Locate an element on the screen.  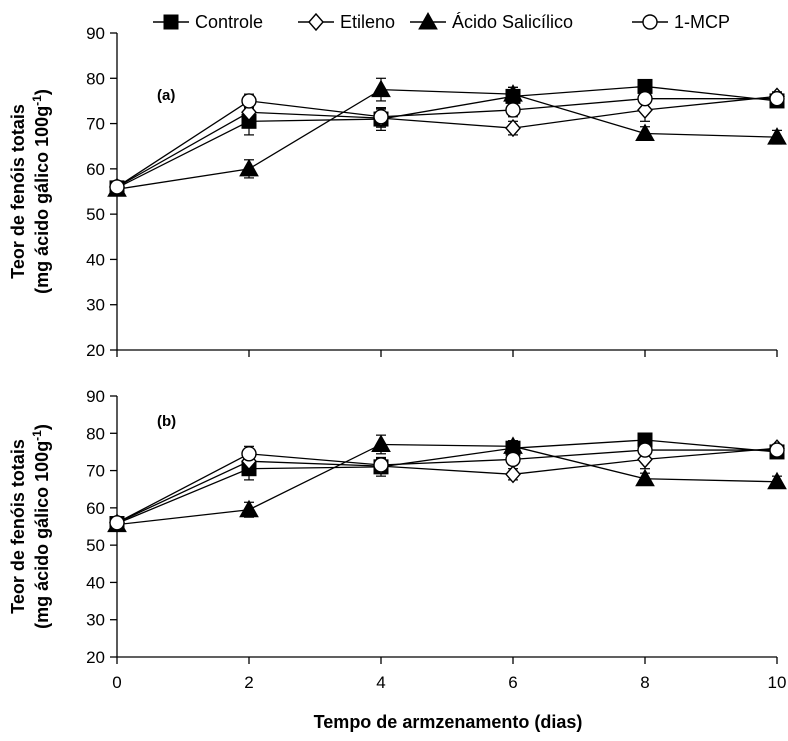
x-tick-label: 0 is located at coordinates (116, 682).